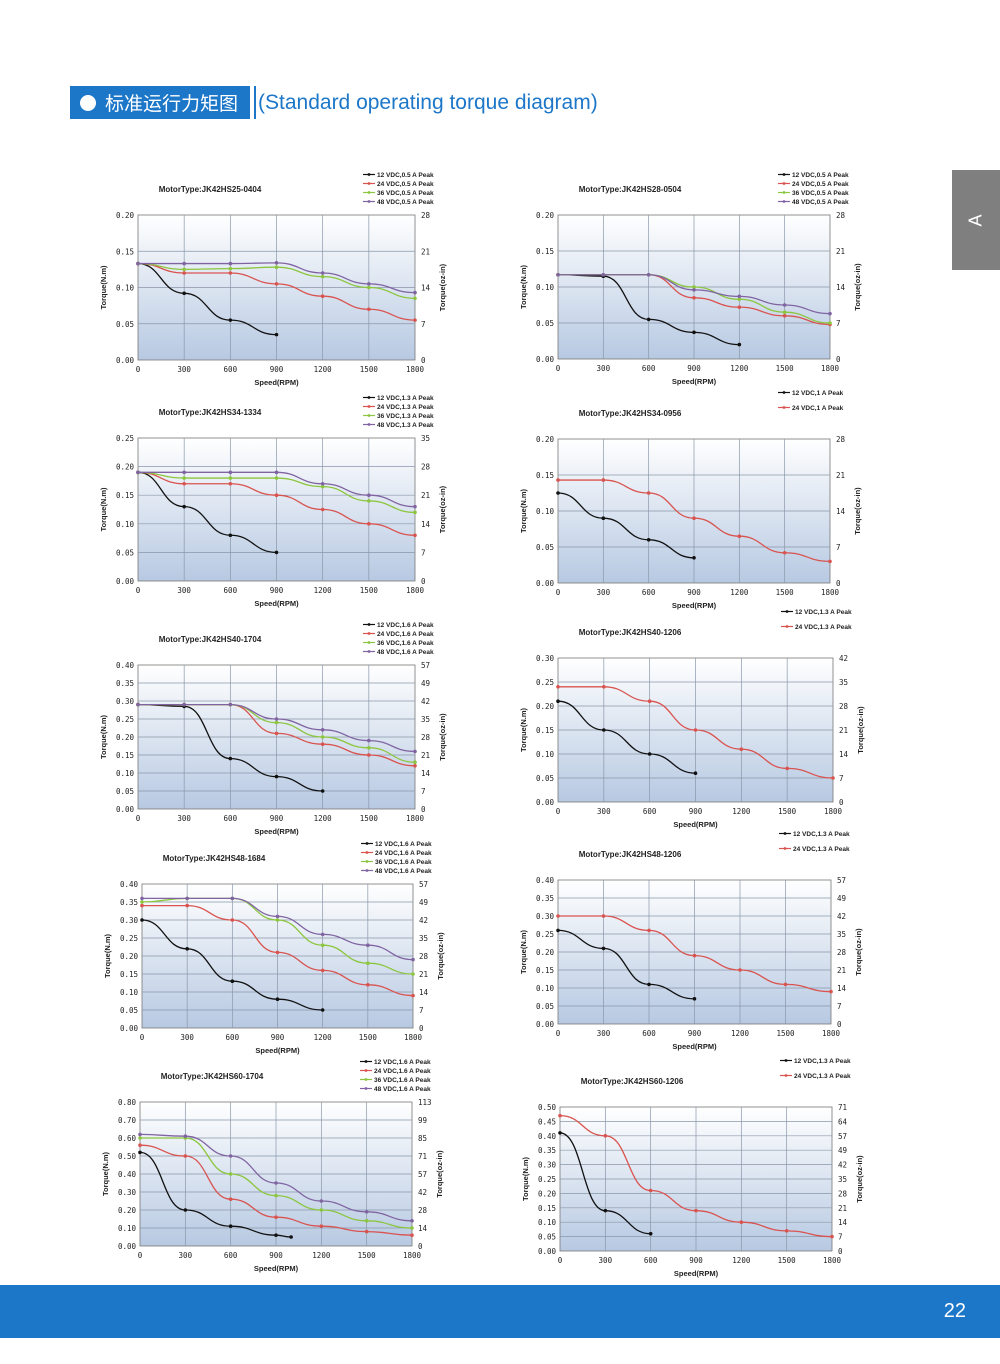 This screenshot has width=1000, height=1364. Describe the element at coordinates (630, 189) in the screenshot. I see `chart-title: MotorType:JK42HS28-0504` at that location.